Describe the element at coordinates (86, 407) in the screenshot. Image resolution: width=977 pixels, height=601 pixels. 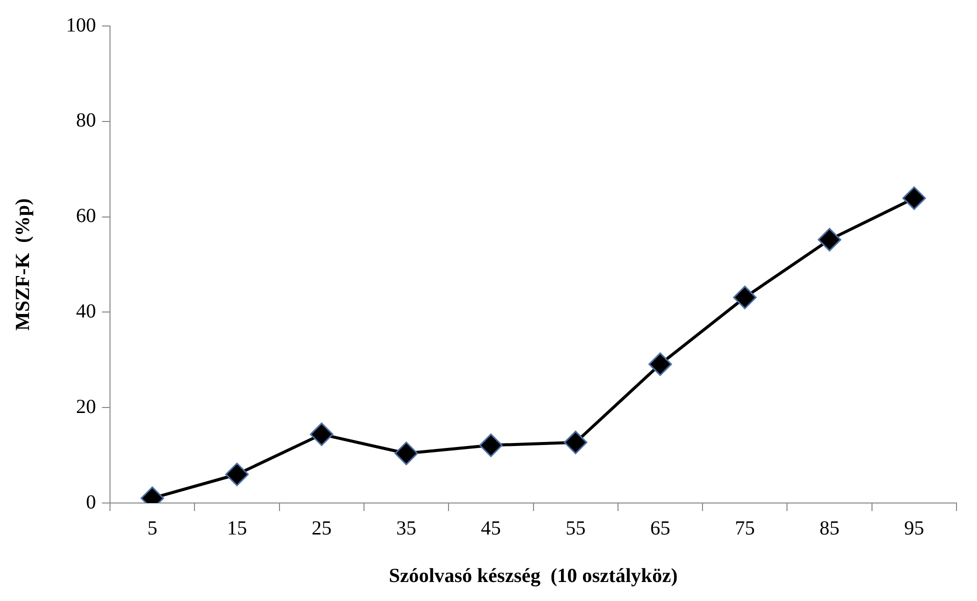
I see `y-tick-label: 20` at that location.